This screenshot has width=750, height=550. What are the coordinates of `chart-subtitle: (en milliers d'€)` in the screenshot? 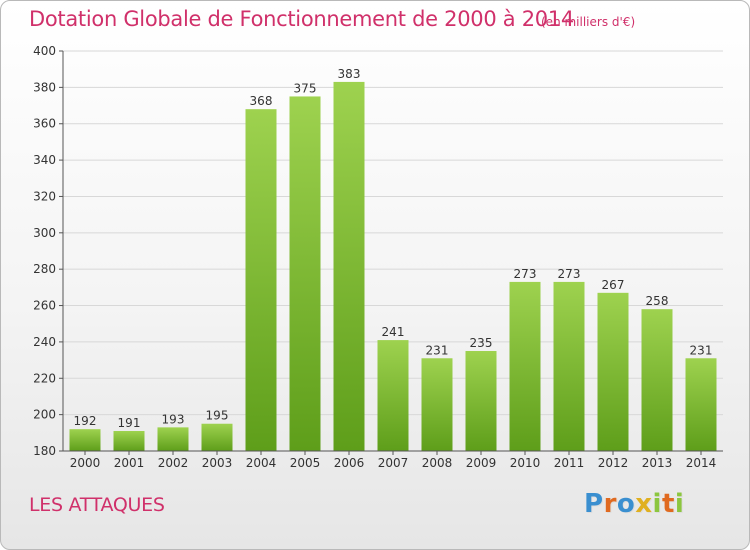 It's located at (588, 22).